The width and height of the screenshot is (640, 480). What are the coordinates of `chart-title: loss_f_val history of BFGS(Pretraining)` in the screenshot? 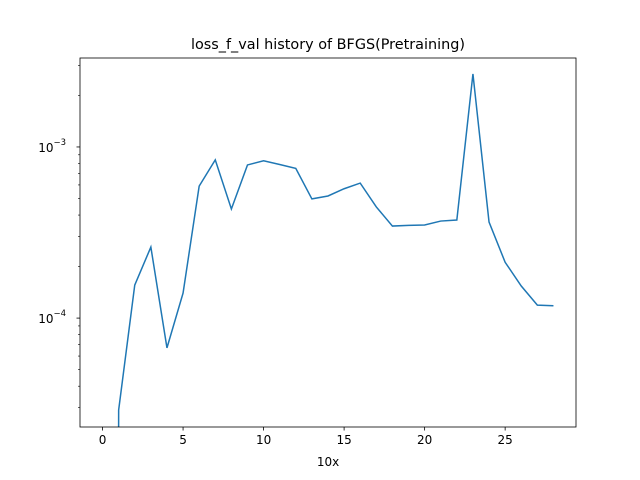 It's located at (328, 45).